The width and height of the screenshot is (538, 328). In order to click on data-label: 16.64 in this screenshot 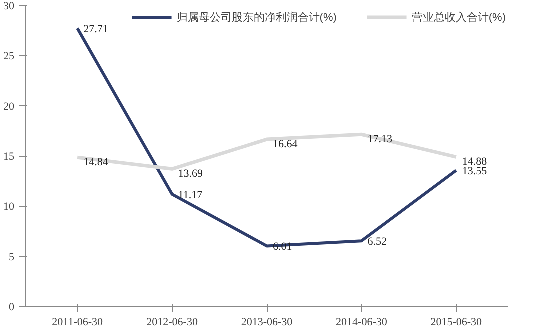, I will do `click(285, 144)`.